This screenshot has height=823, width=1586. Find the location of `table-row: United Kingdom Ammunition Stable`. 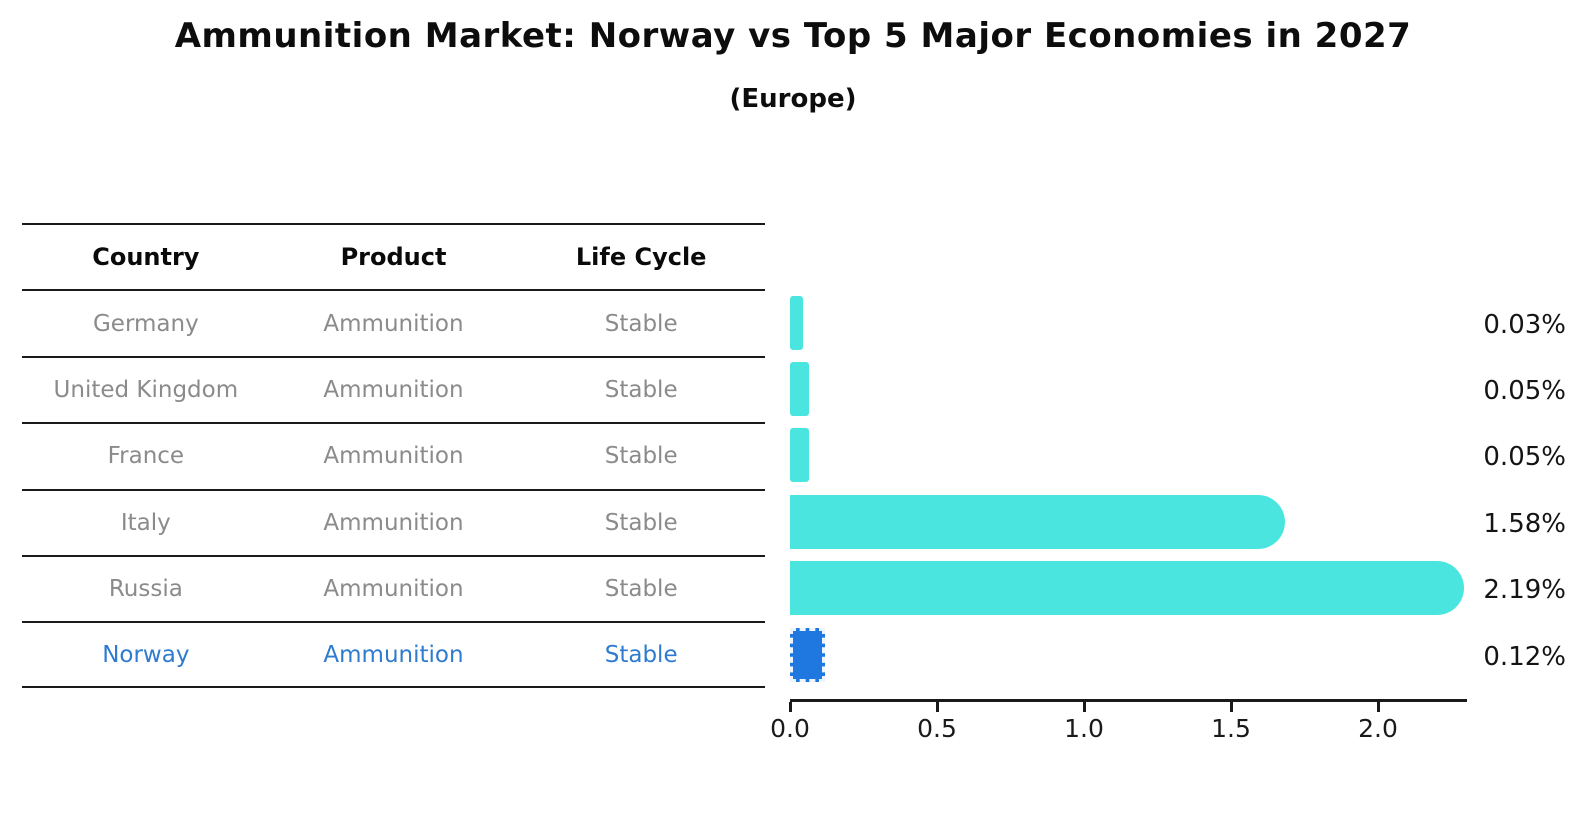

table-row: United Kingdom Ammunition Stable is located at coordinates (393, 388).